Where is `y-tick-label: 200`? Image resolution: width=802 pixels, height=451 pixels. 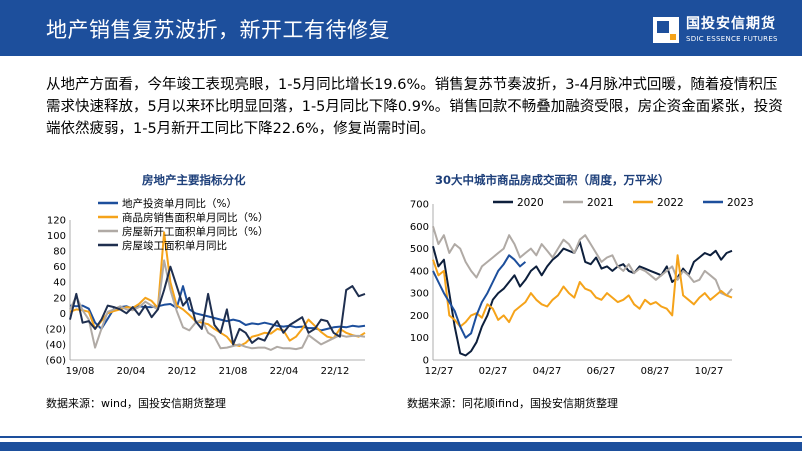
y-tick-label: 200 is located at coordinates (419, 316).